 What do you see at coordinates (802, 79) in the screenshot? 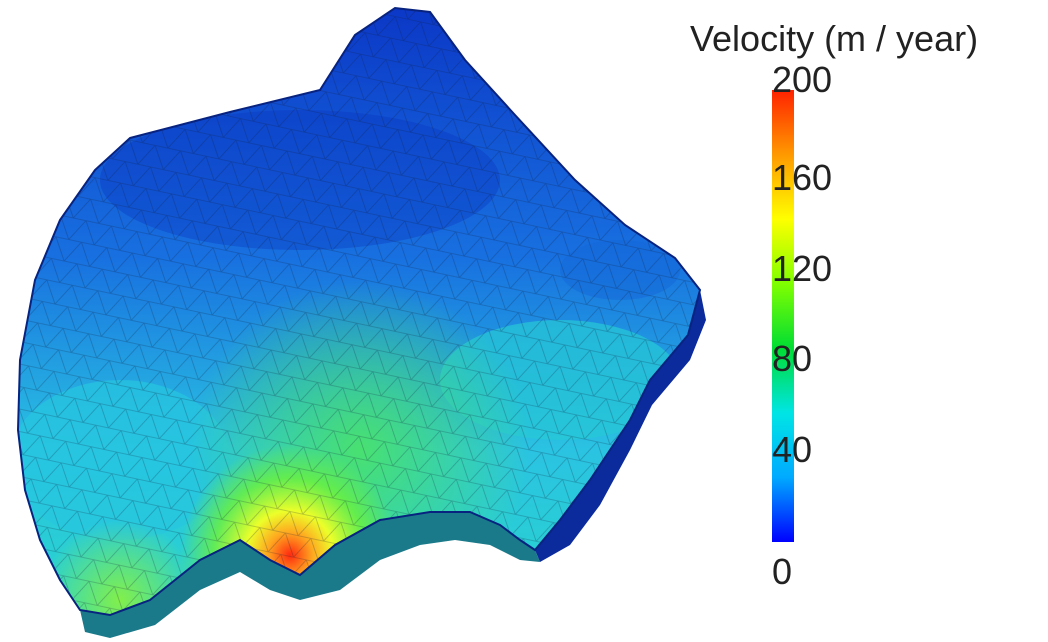
I see `colorbar-tick-label: 200` at bounding box center [802, 79].